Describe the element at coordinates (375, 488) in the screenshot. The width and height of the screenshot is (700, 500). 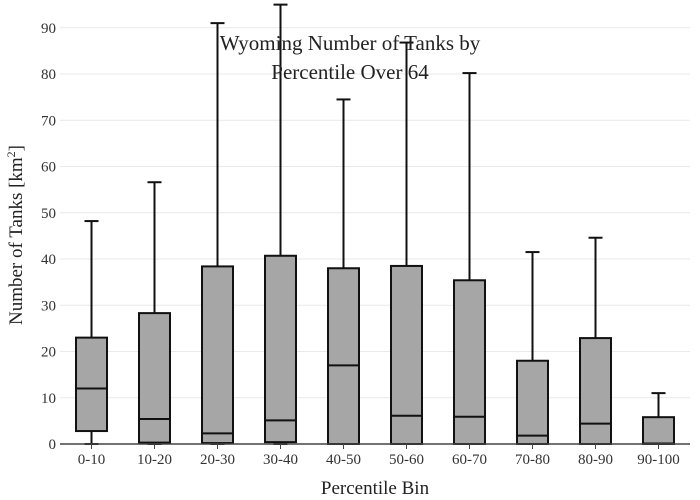
I see `x-axis-label: Percentile Bin` at that location.